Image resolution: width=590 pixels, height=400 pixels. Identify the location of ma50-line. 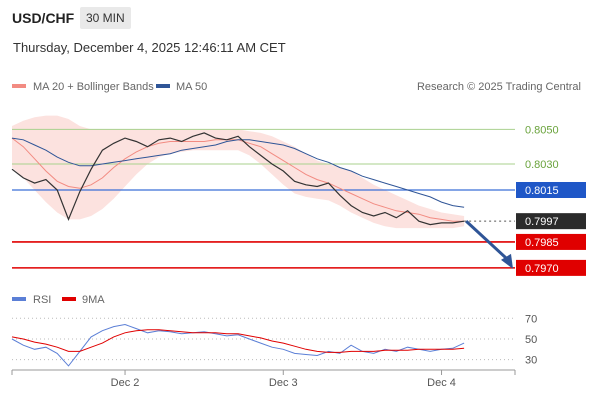
(238, 172).